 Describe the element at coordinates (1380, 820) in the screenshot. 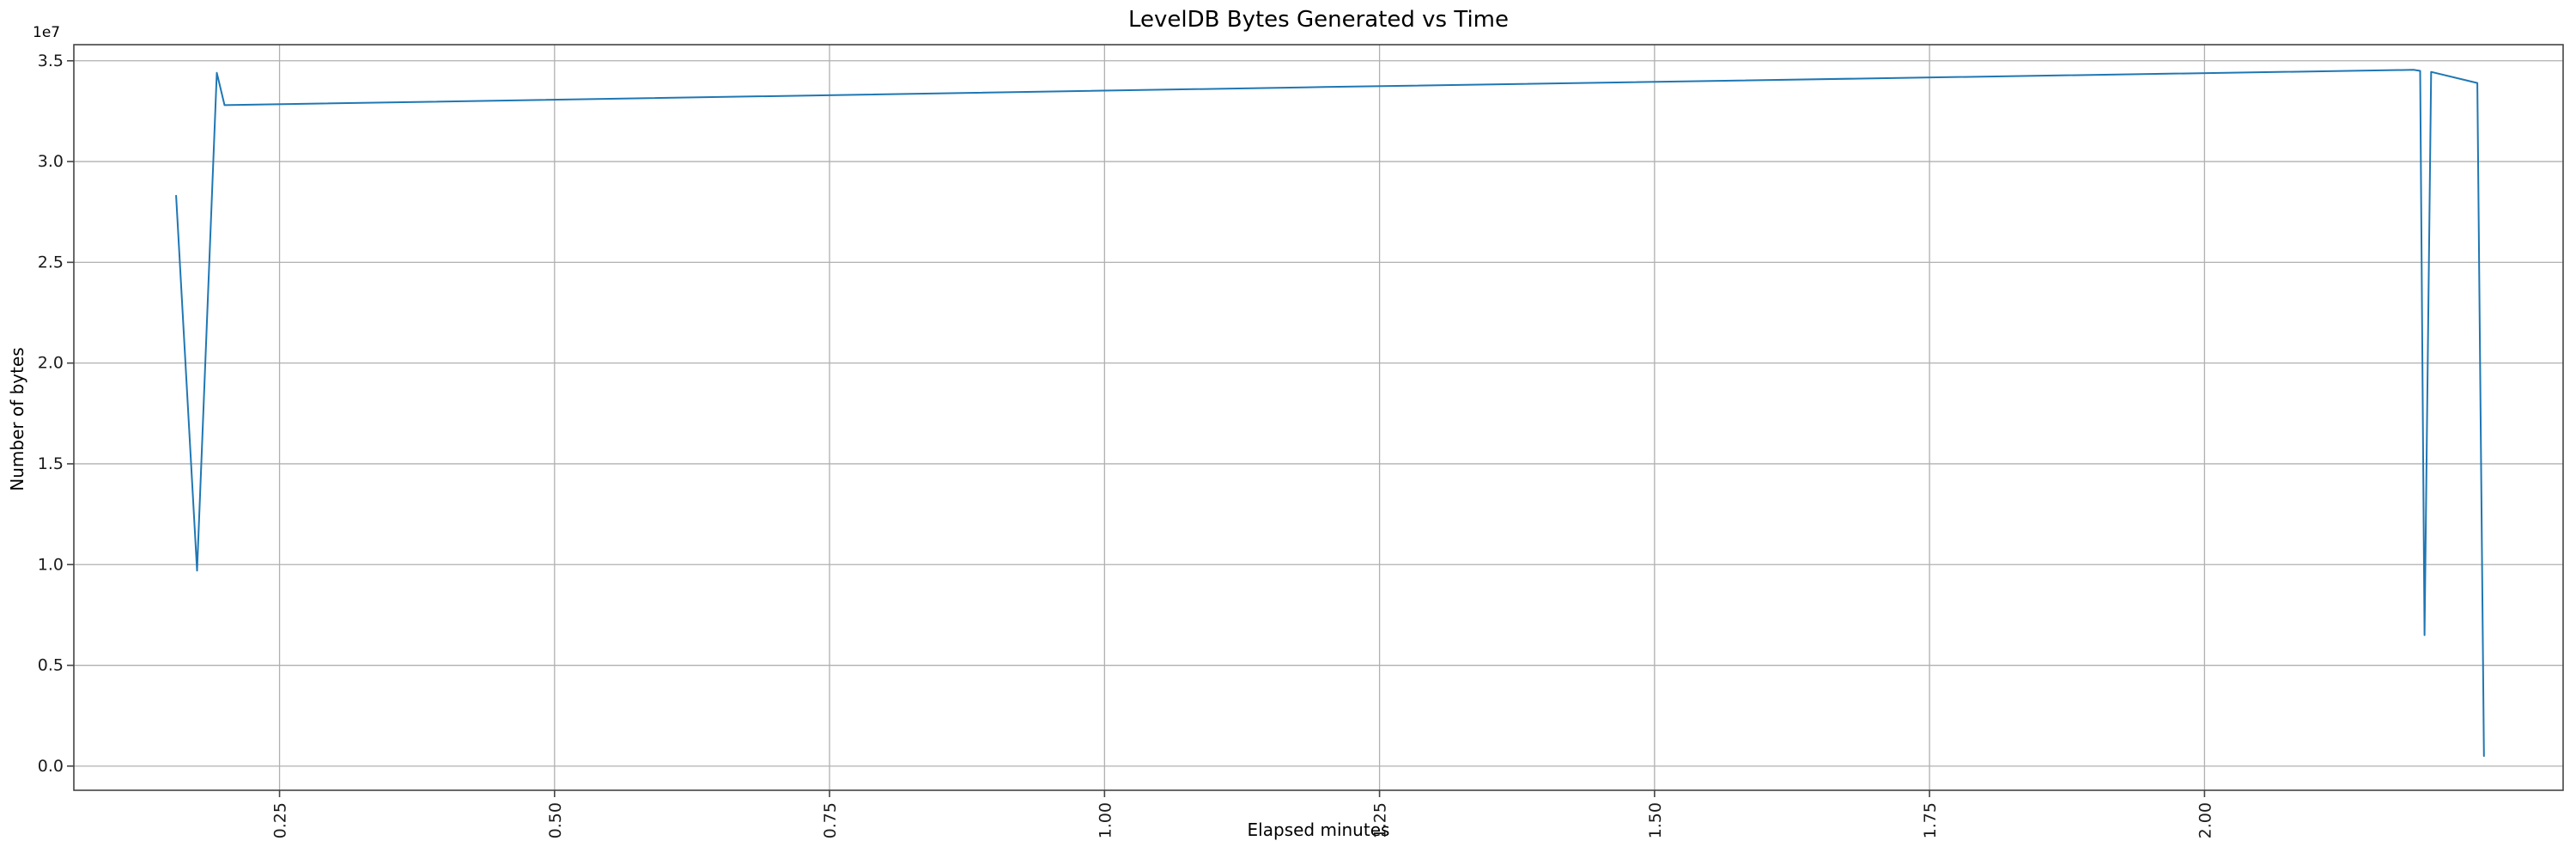

I see `x-tick-label: 1.25` at that location.